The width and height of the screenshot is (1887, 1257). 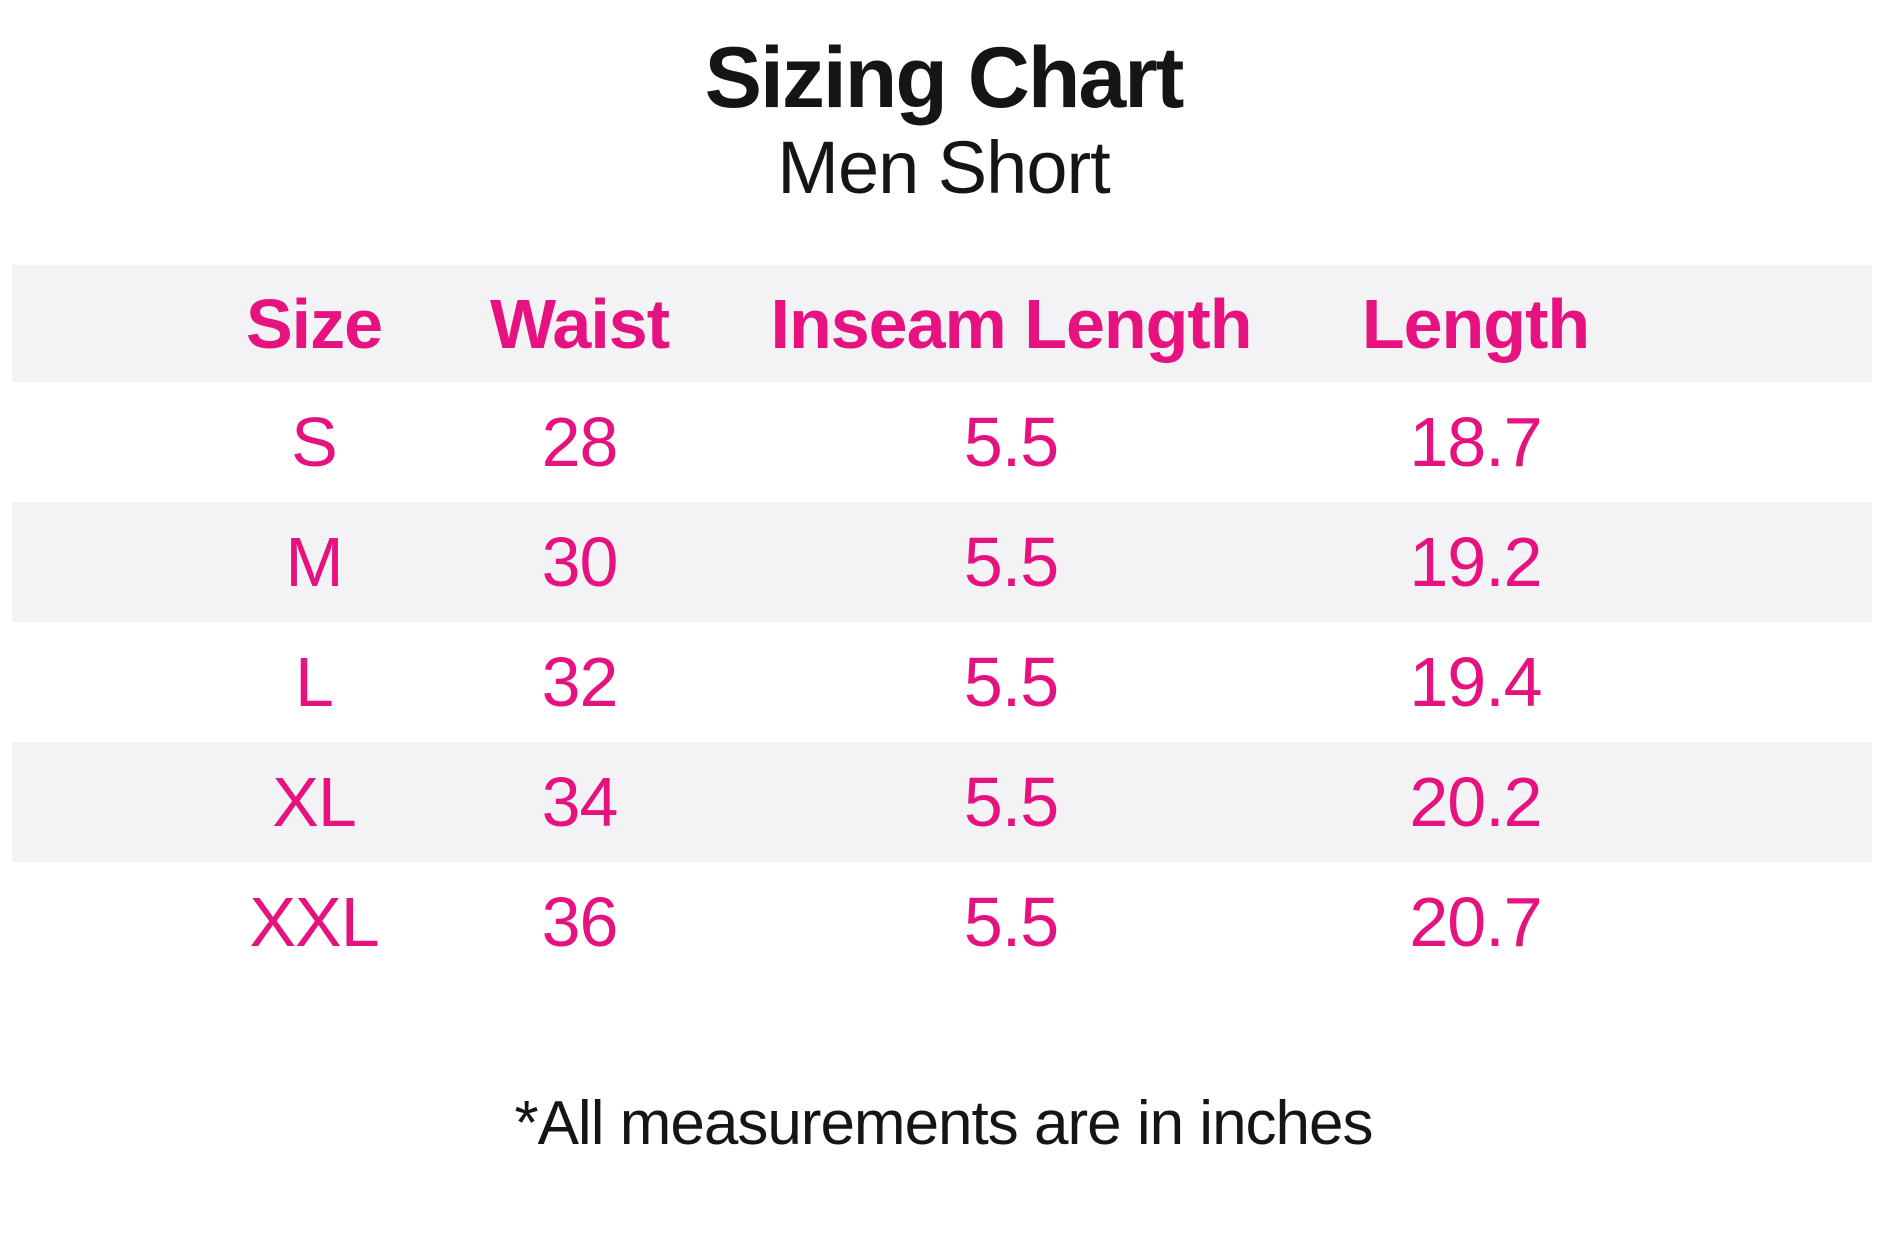 I want to click on data-cell: 20.7, so click(x=1475, y=922).